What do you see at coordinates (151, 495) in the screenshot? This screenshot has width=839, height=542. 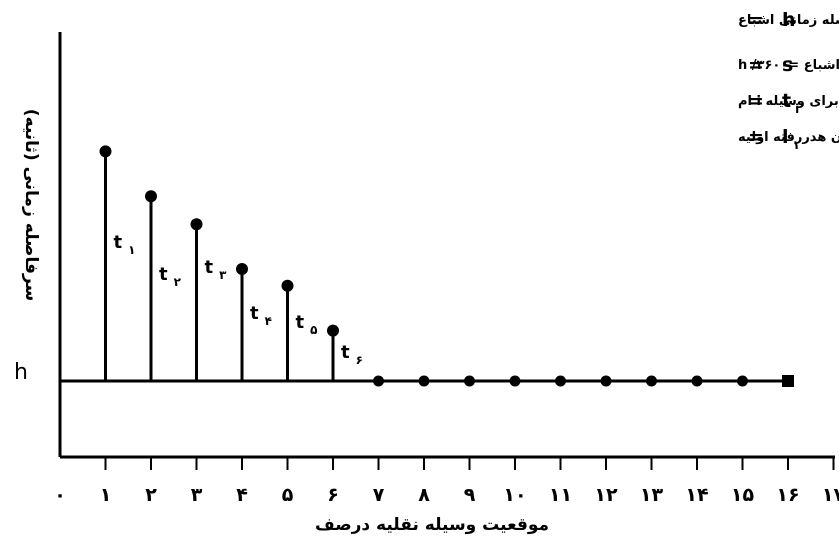 I see `x-tick-label-2: ۲` at bounding box center [151, 495].